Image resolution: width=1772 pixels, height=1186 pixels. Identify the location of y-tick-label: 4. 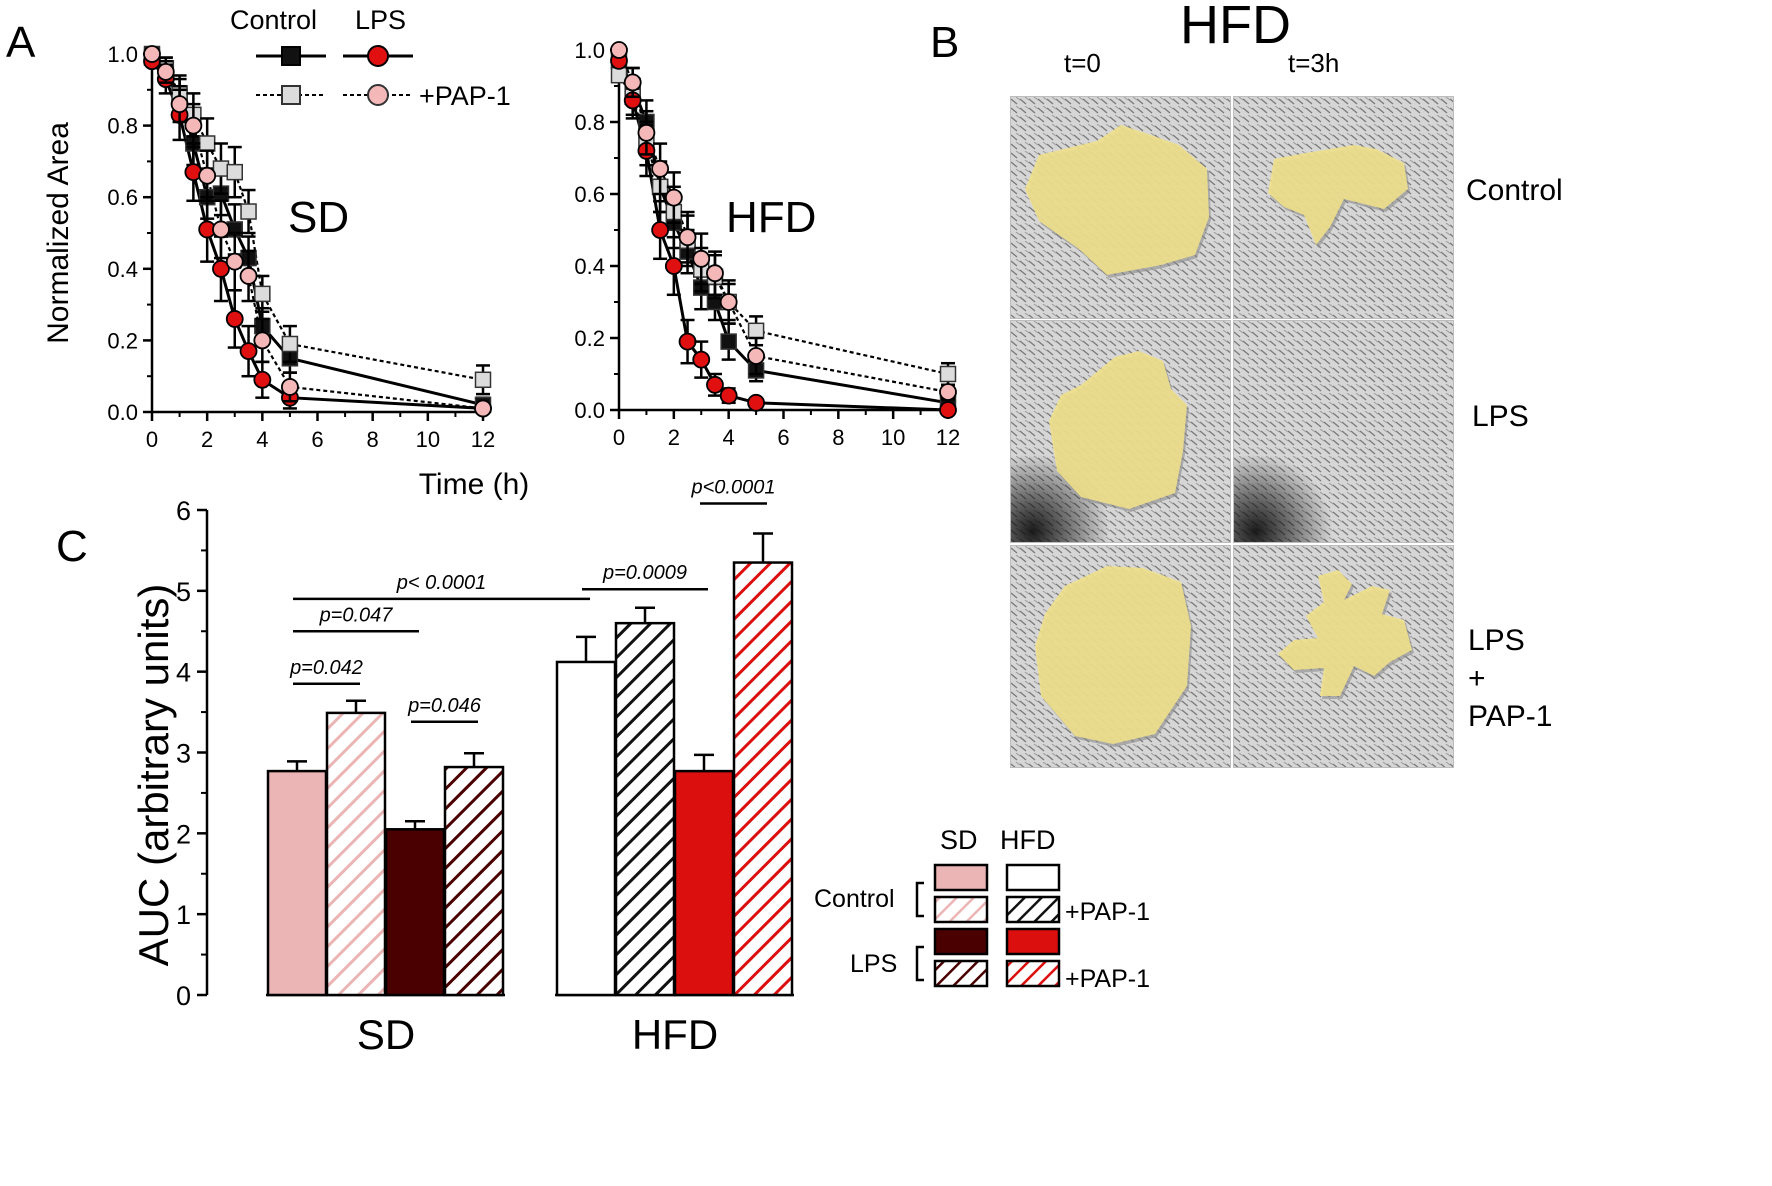
(183, 673).